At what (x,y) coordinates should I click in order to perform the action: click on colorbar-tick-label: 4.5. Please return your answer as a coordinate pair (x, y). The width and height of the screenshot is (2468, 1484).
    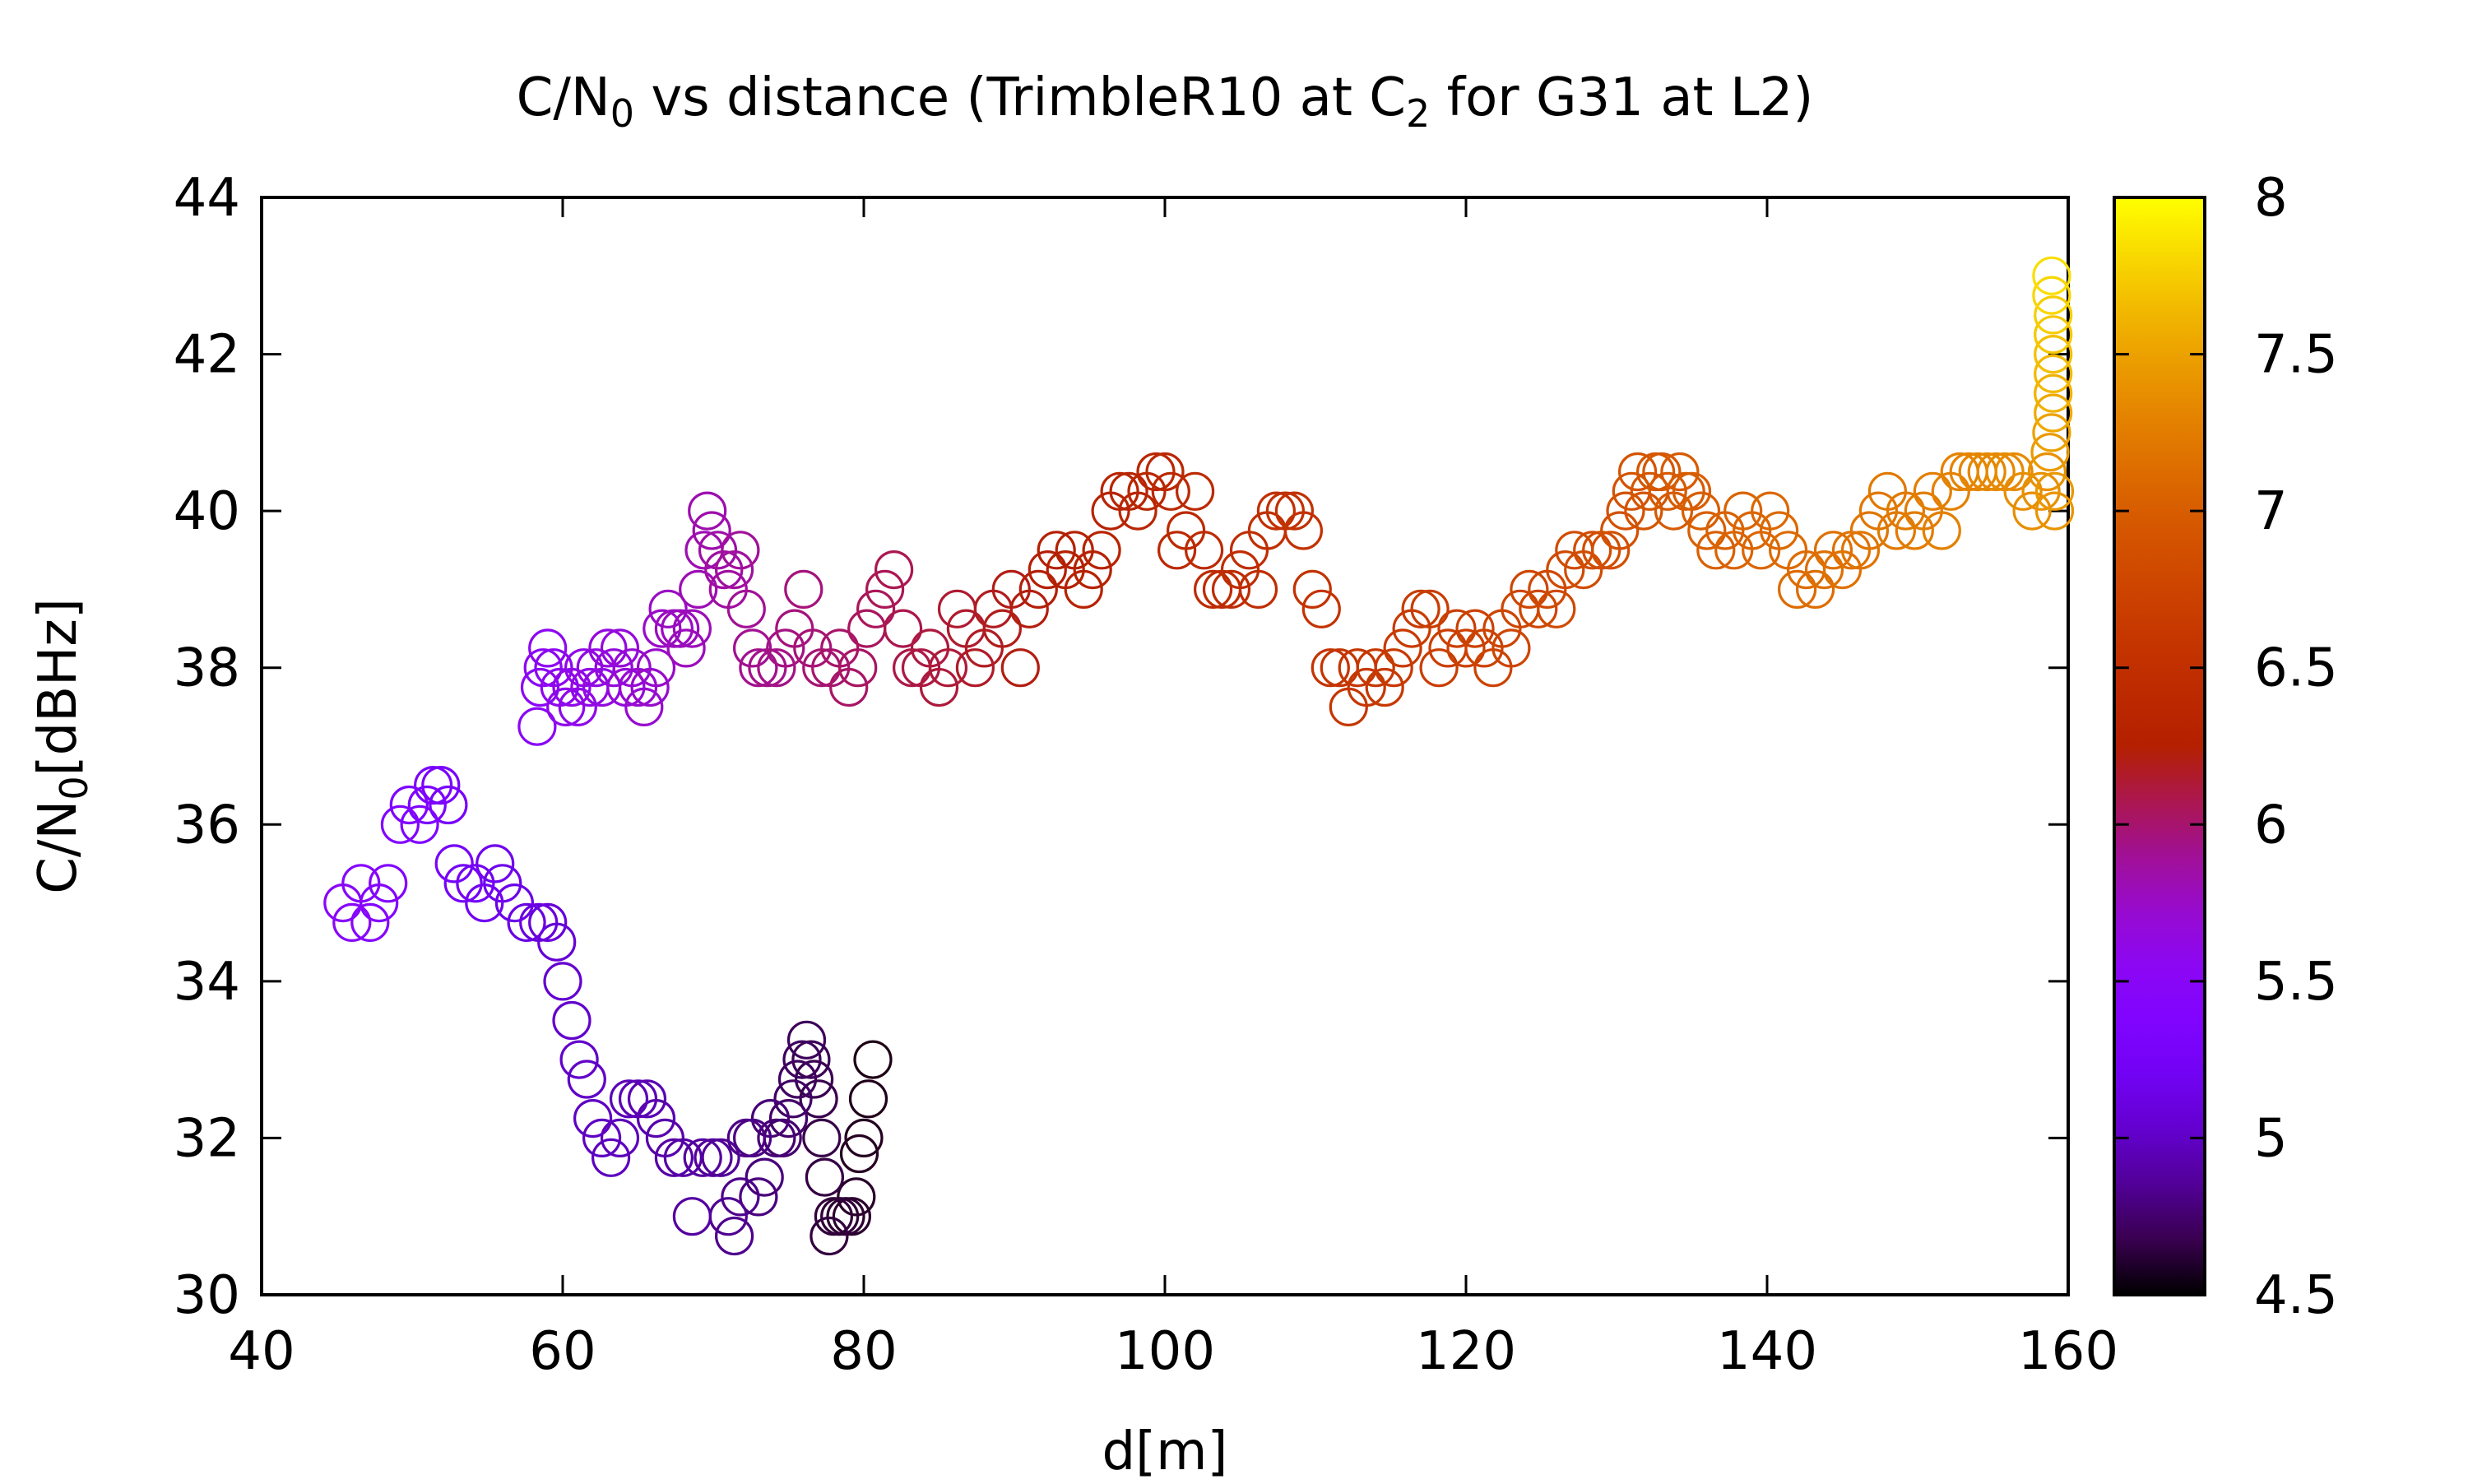
    Looking at the image, I should click on (2296, 1295).